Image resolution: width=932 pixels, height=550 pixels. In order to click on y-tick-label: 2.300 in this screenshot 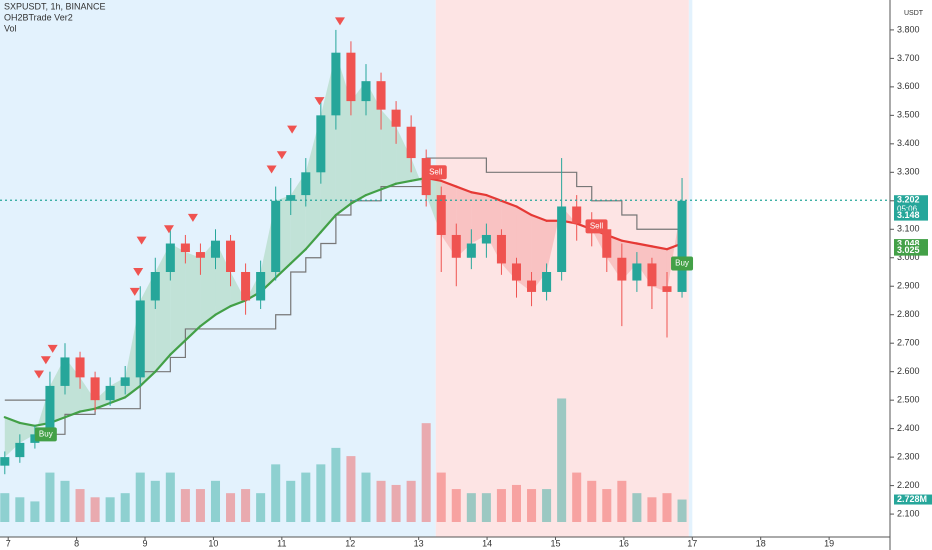, I will do `click(908, 456)`.